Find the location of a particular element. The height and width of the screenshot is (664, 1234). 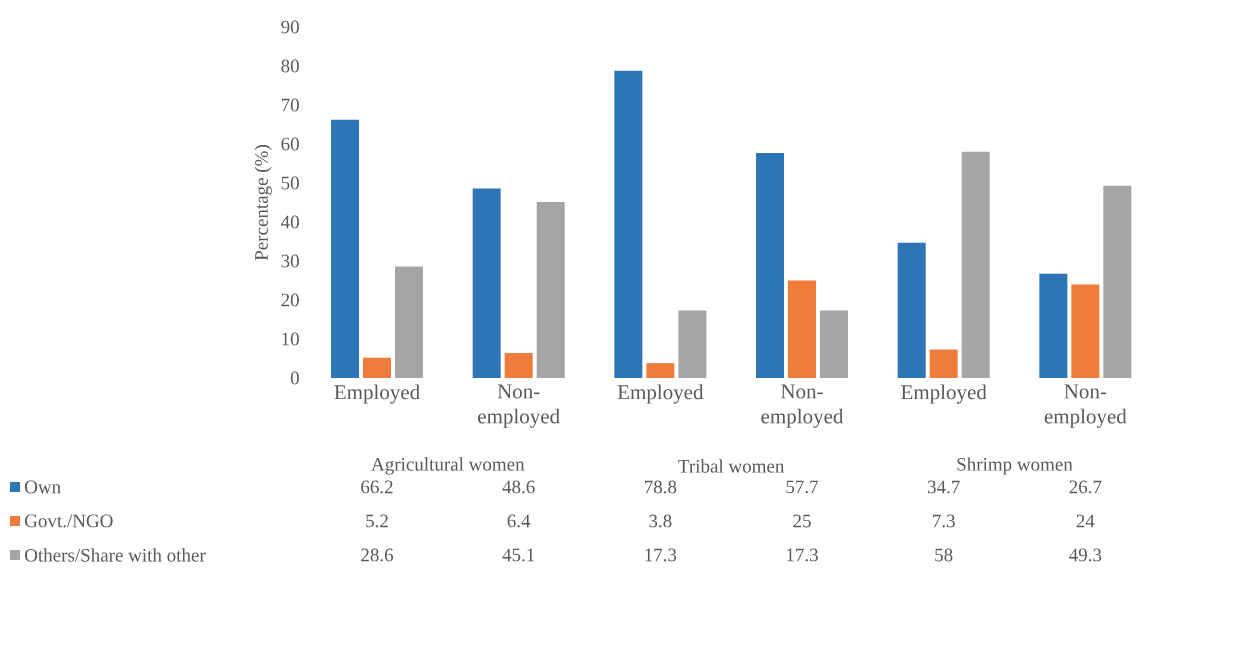

y-tick-label: 20 is located at coordinates (290, 300).